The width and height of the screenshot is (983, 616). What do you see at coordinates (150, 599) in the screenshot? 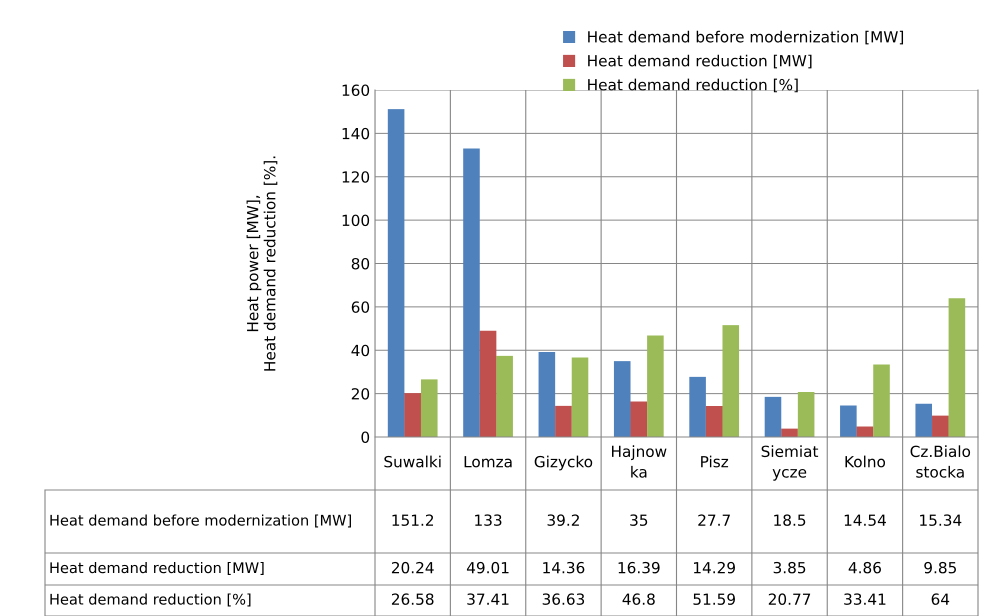
I see `text: Heat demand reduction [%]` at bounding box center [150, 599].